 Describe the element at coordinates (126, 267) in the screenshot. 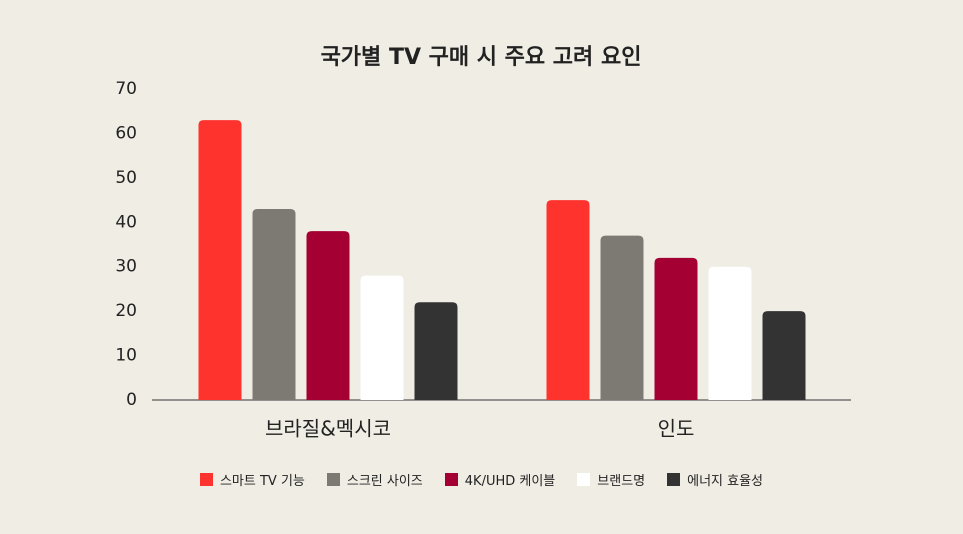

I see `y-tick-label: 30` at that location.